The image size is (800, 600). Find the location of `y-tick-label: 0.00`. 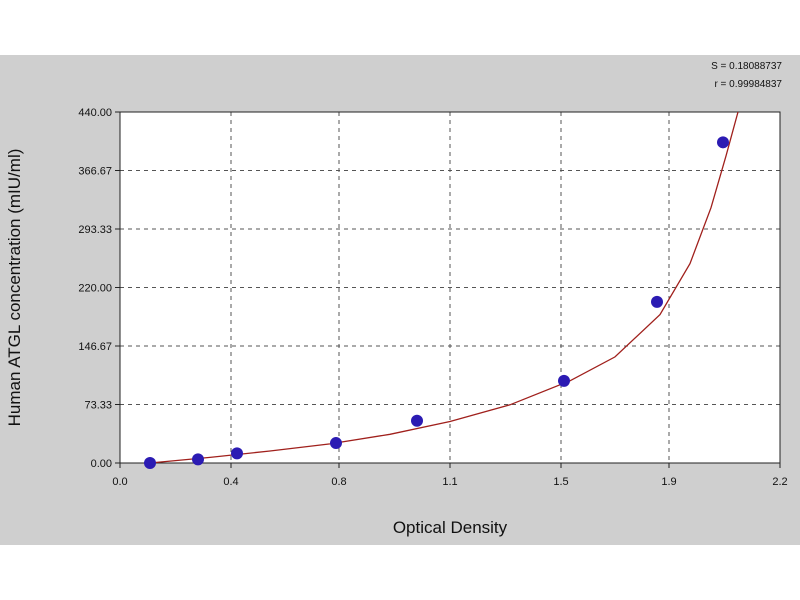

y-tick-label: 0.00 is located at coordinates (101, 464).